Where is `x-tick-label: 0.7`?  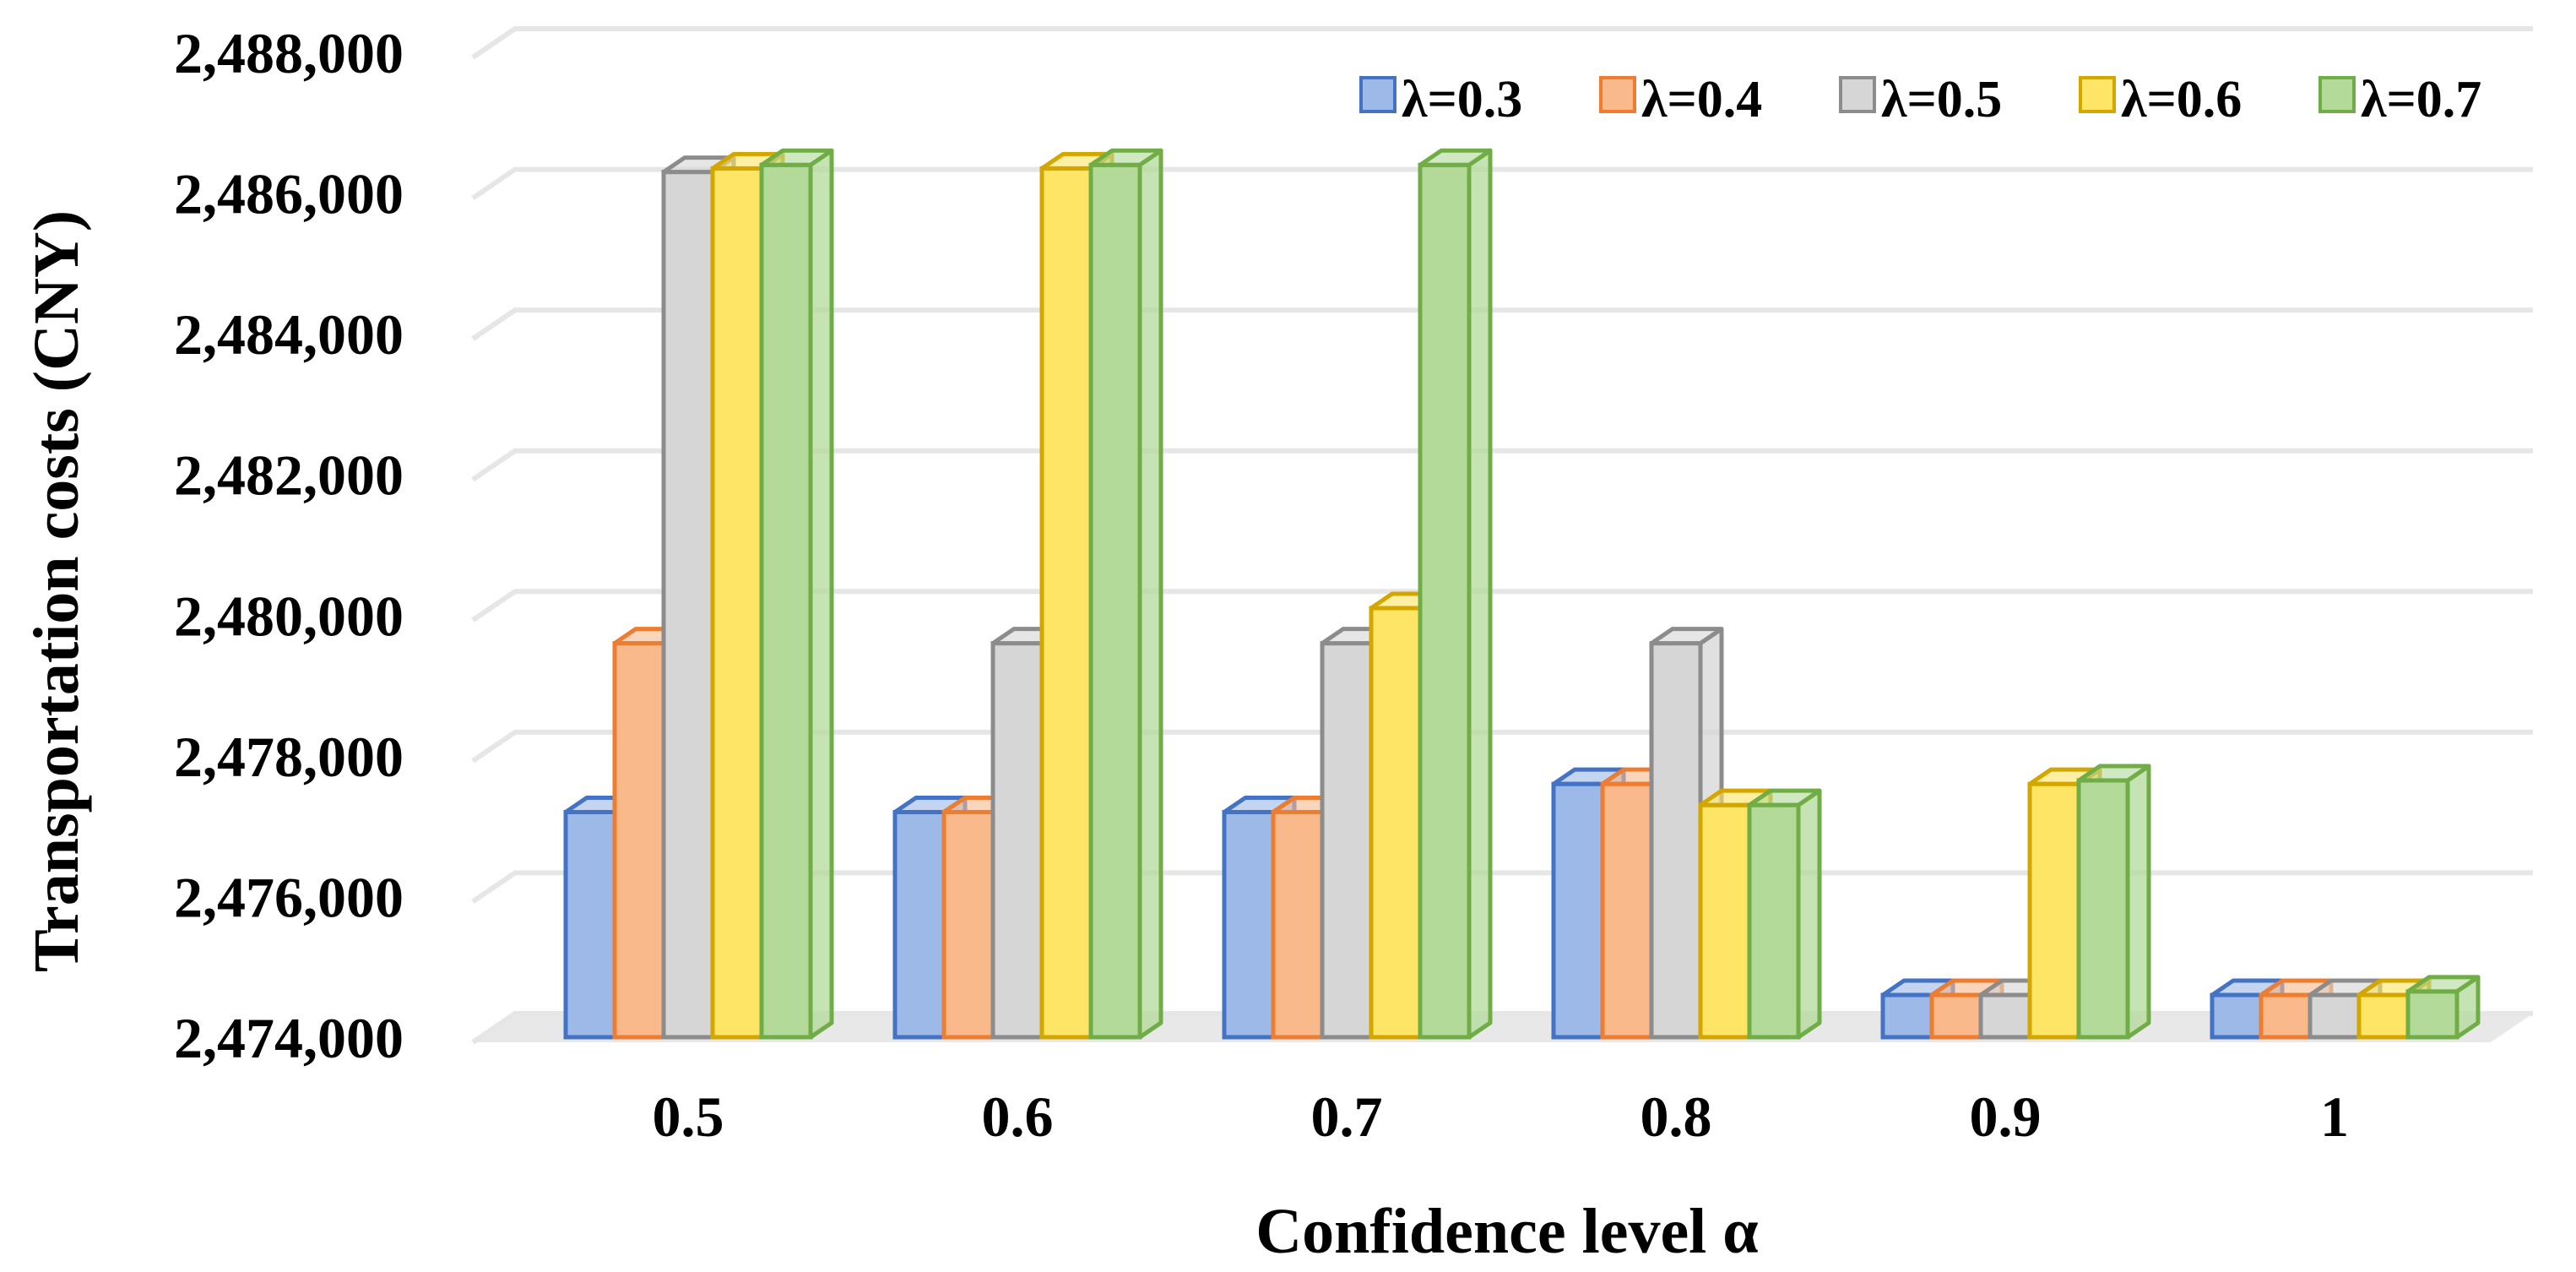
x-tick-label: 0.7 is located at coordinates (1347, 1116).